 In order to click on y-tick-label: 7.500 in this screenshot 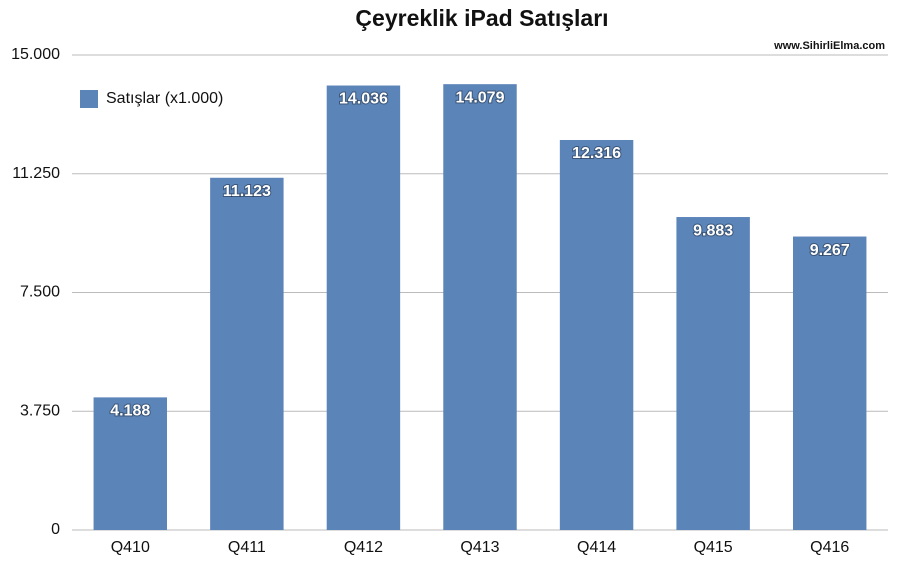, I will do `click(40, 292)`.